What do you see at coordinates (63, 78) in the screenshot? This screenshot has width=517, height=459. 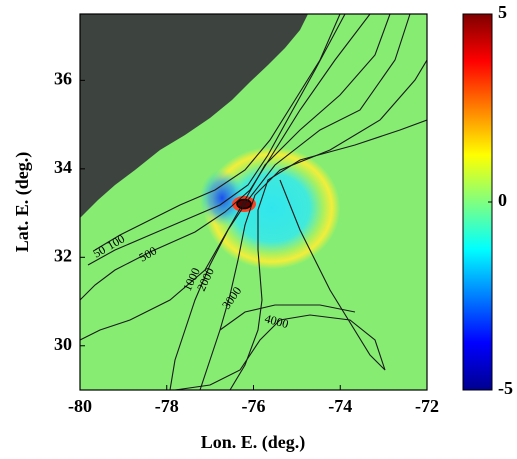 I see `y-tick-label: 36` at bounding box center [63, 78].